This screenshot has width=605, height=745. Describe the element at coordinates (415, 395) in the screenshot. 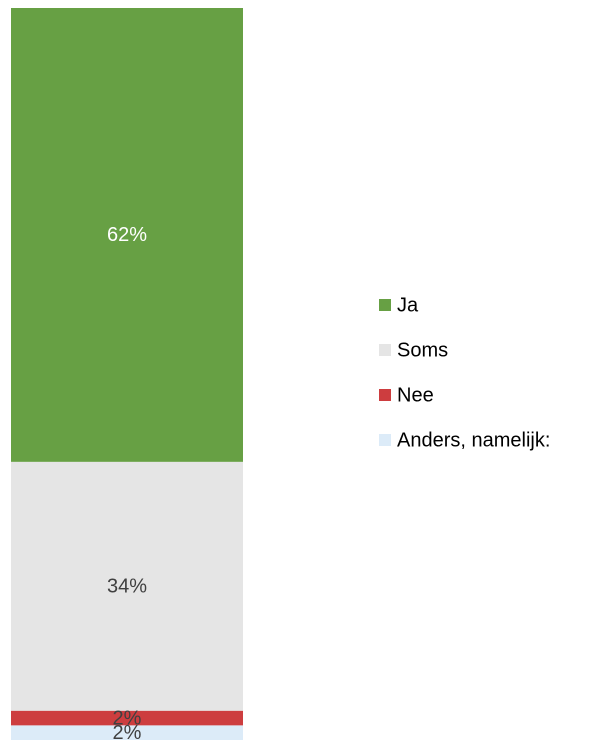

I see `legend-label: Nee` at that location.